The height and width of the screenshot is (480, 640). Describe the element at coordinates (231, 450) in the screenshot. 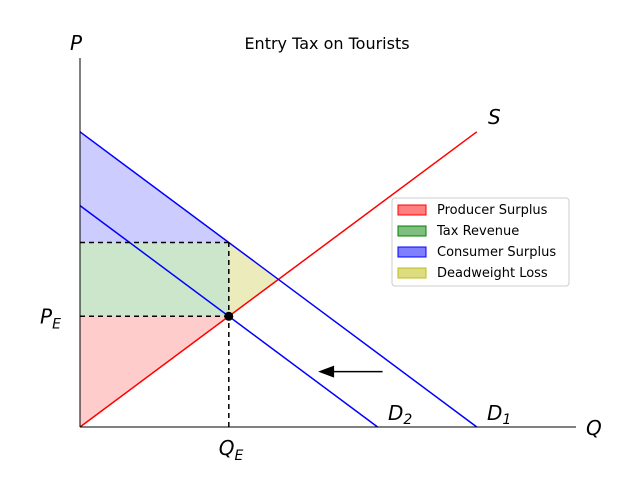

I see `equilibrium-q-label: QE` at that location.